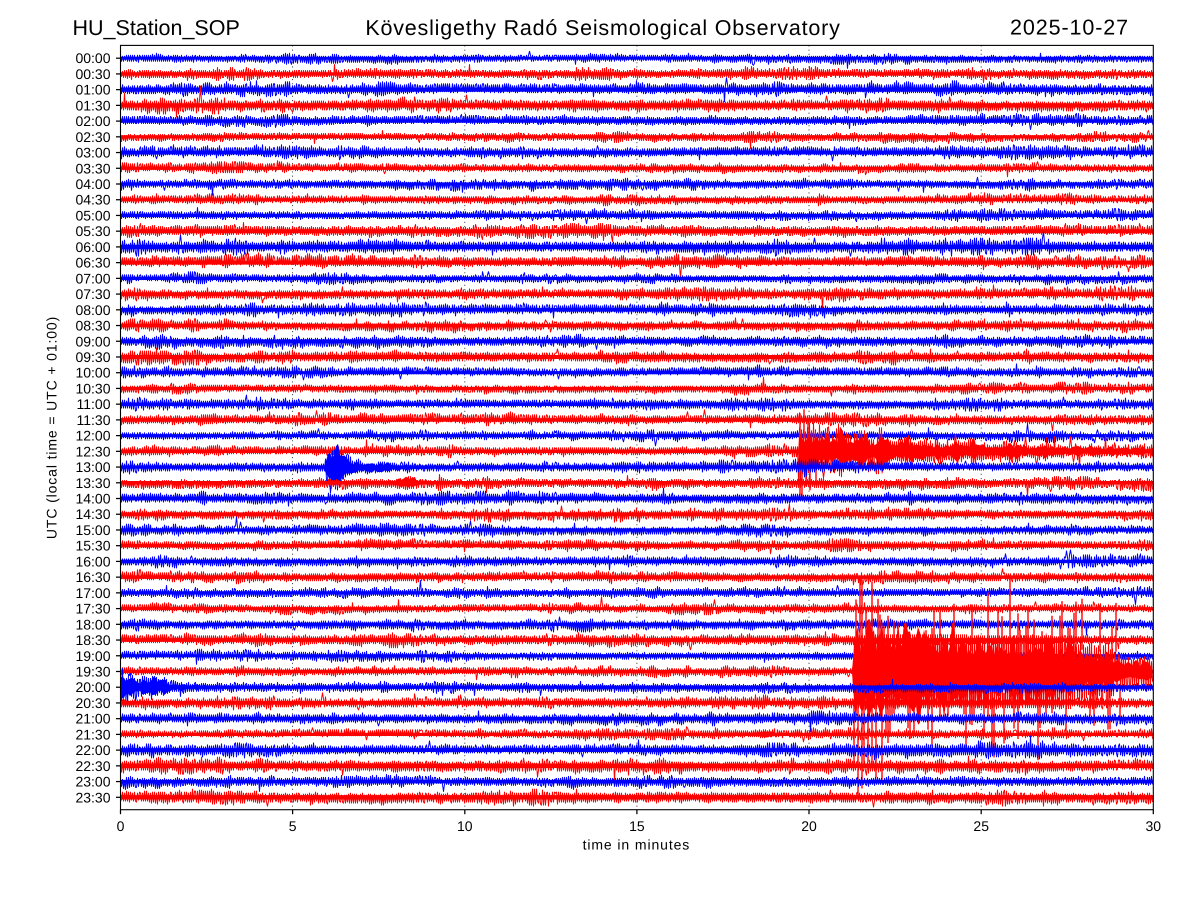 The height and width of the screenshot is (900, 1200). Describe the element at coordinates (92, 467) in the screenshot. I see `svg-text: 13:00` at that location.